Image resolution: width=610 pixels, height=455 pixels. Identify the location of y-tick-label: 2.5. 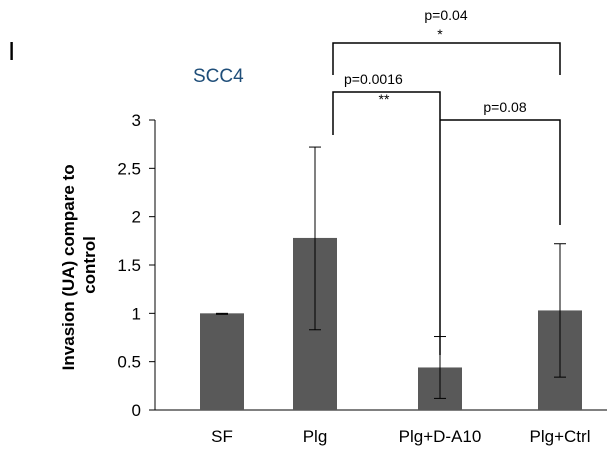
(129, 168).